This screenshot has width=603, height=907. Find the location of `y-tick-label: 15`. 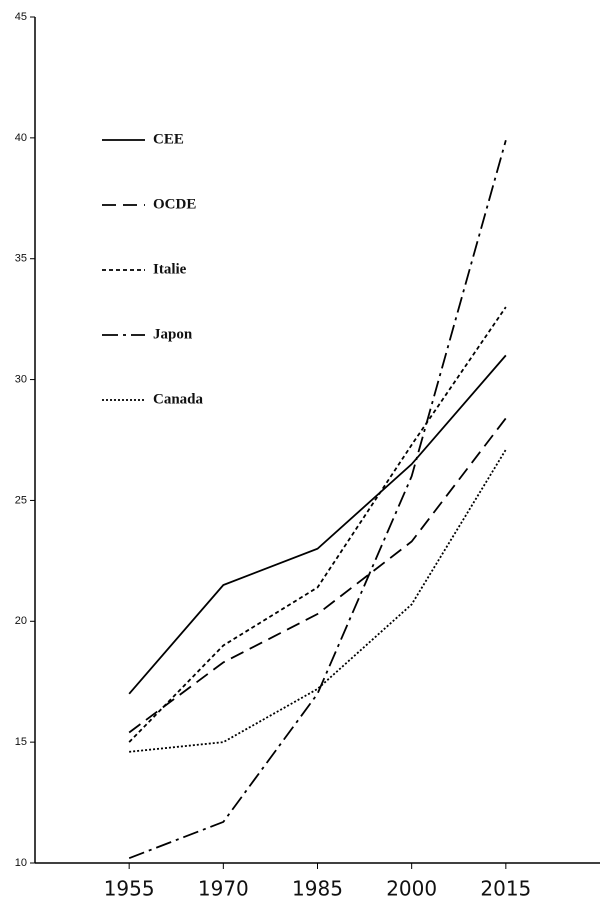

y-tick-label: 15 is located at coordinates (21, 742).